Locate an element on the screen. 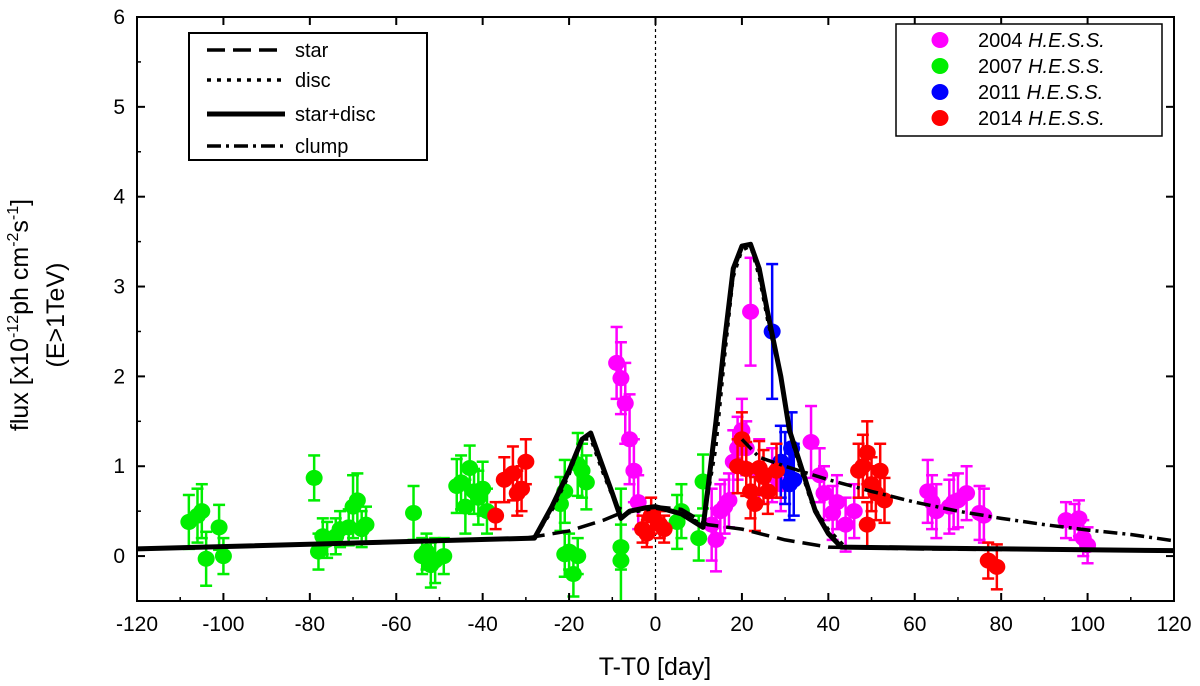  legend-label-2004: 2004 H.E.S.S. is located at coordinates (1041, 41).